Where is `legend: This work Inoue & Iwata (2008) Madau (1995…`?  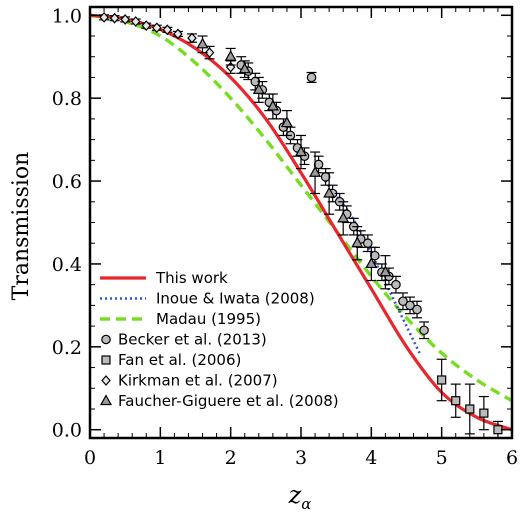 legend: This work Inoue & Iwata (2008) Madau (1995… is located at coordinates (219, 339).